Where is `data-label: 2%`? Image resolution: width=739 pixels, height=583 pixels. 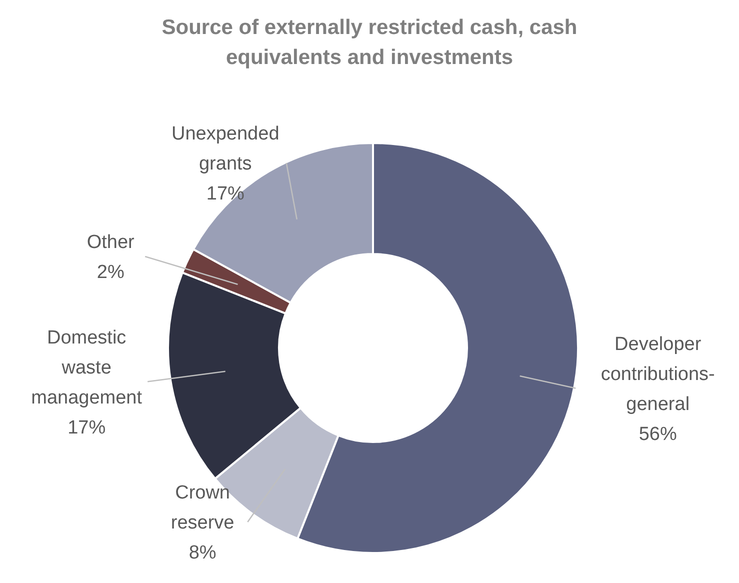 data-label: 2% is located at coordinates (110, 273).